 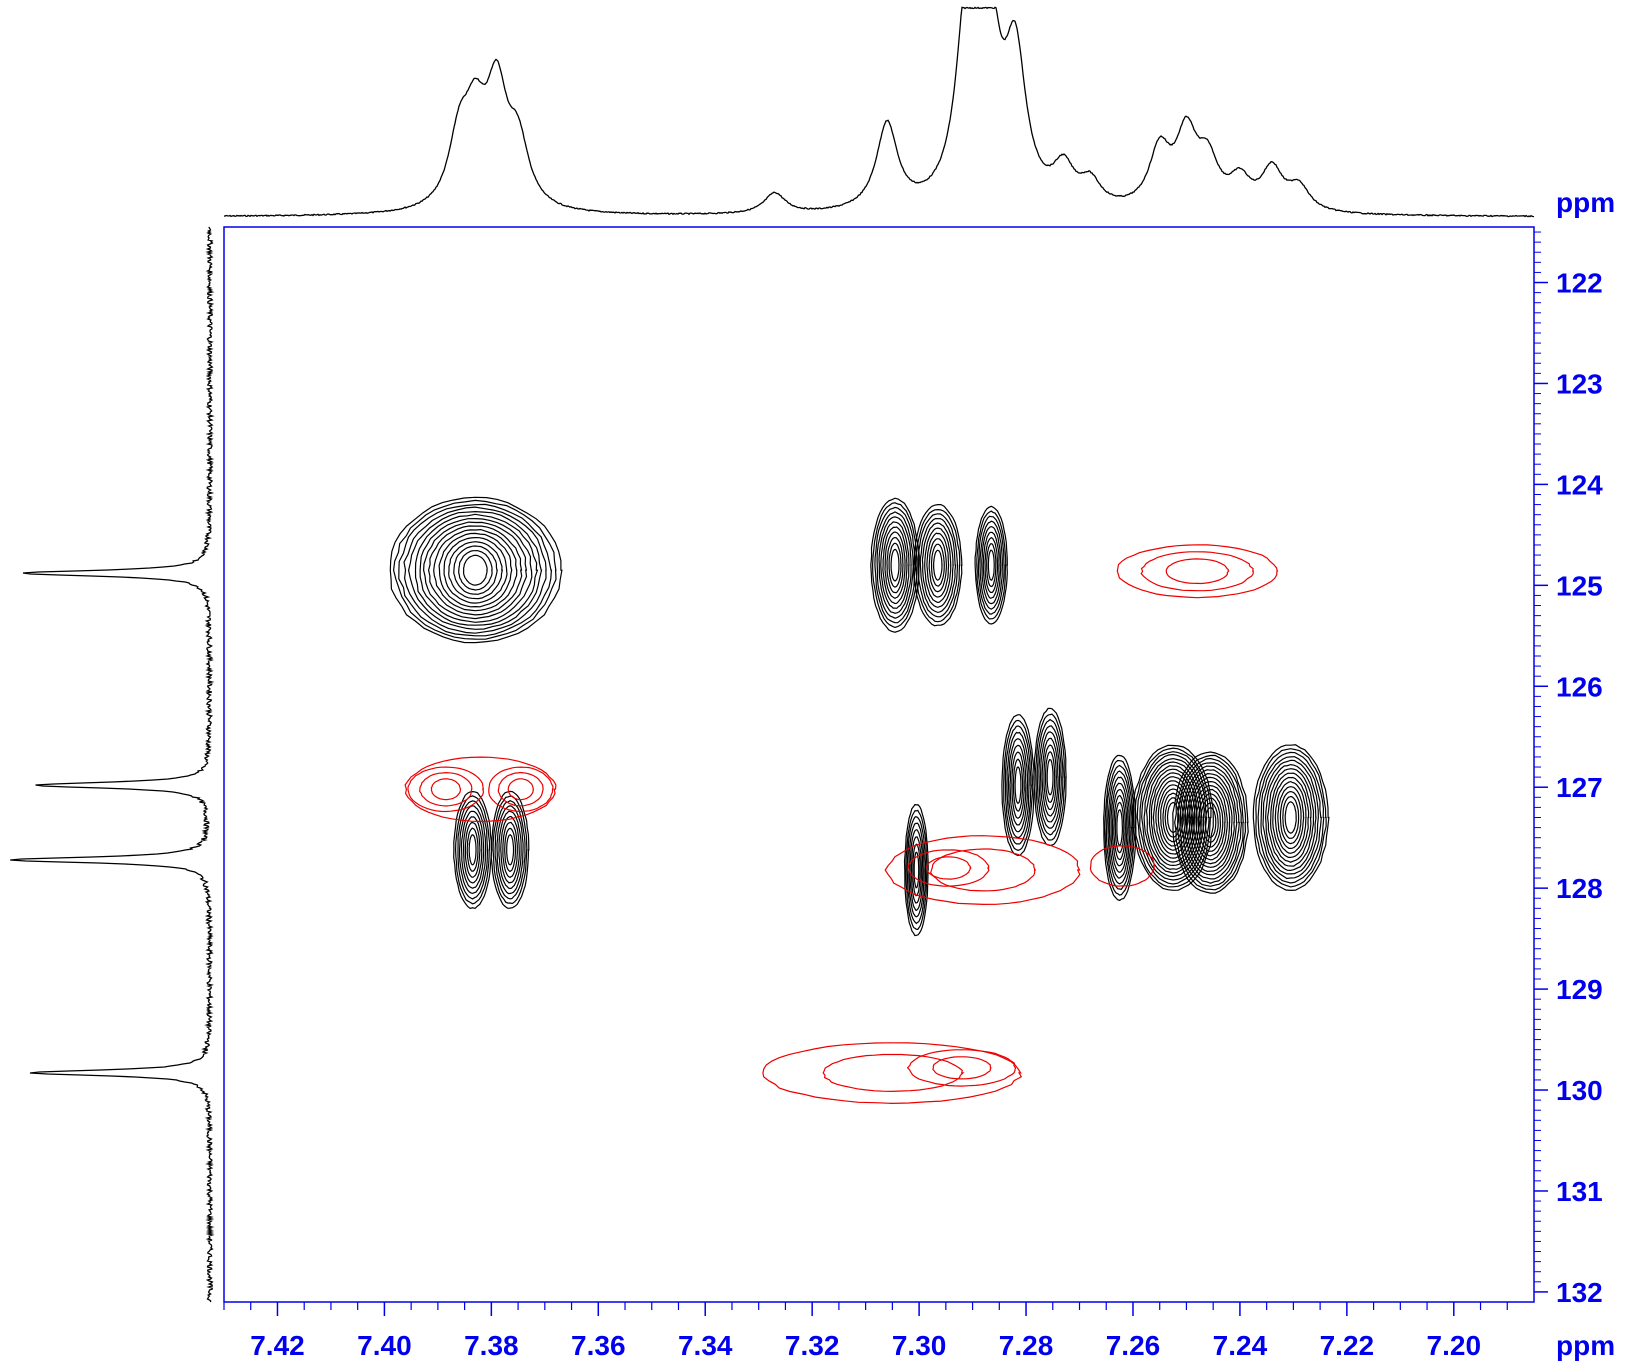 I want to click on x-tick-label: 7.26, so click(x=1133, y=1345).